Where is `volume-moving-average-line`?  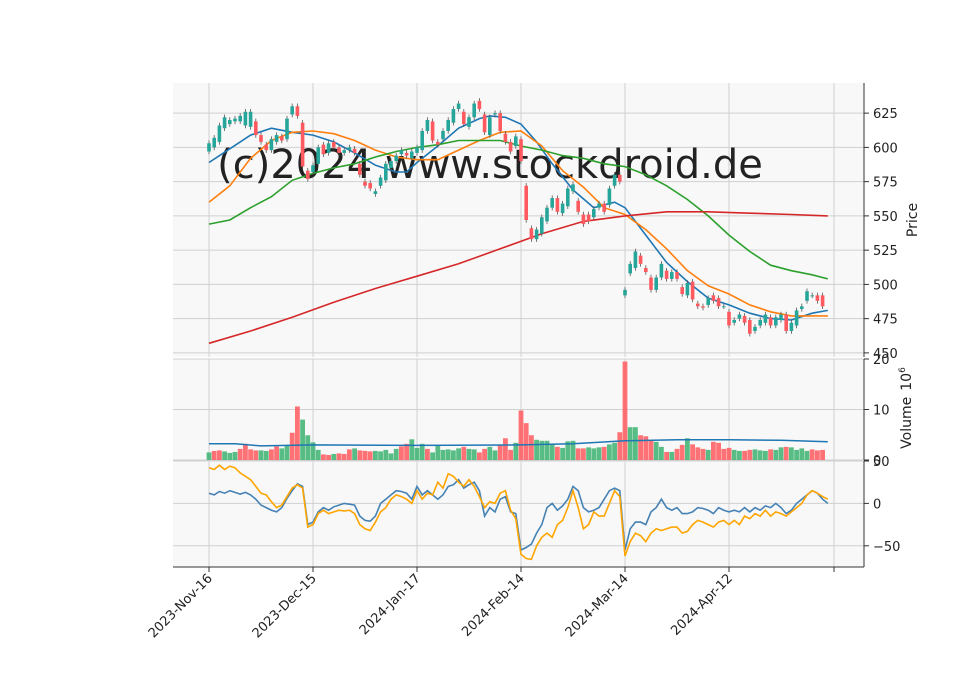
volume-moving-average-line is located at coordinates (518, 443).